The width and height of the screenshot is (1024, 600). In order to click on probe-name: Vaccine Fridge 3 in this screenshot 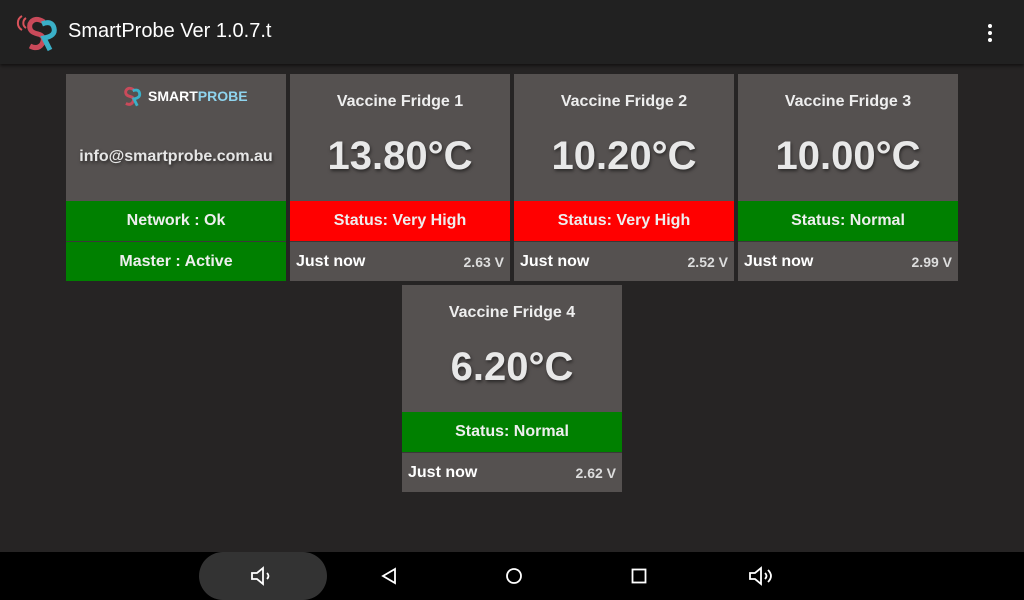, I will do `click(848, 101)`.